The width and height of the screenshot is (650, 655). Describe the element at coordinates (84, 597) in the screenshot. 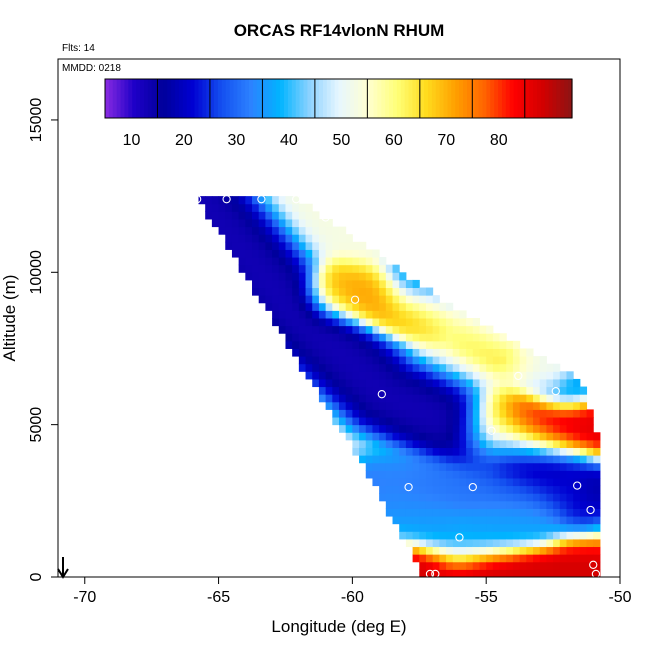

I see `x-tick-label: -70` at that location.